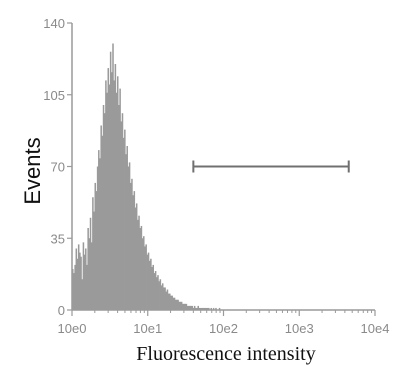  Describe the element at coordinates (58, 167) in the screenshot. I see `y-tick-label: 70` at that location.